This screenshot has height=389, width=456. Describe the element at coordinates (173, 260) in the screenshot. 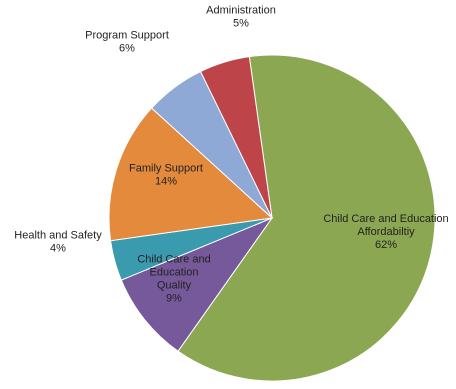

I see `slice-name-label: Child Care and` at that location.